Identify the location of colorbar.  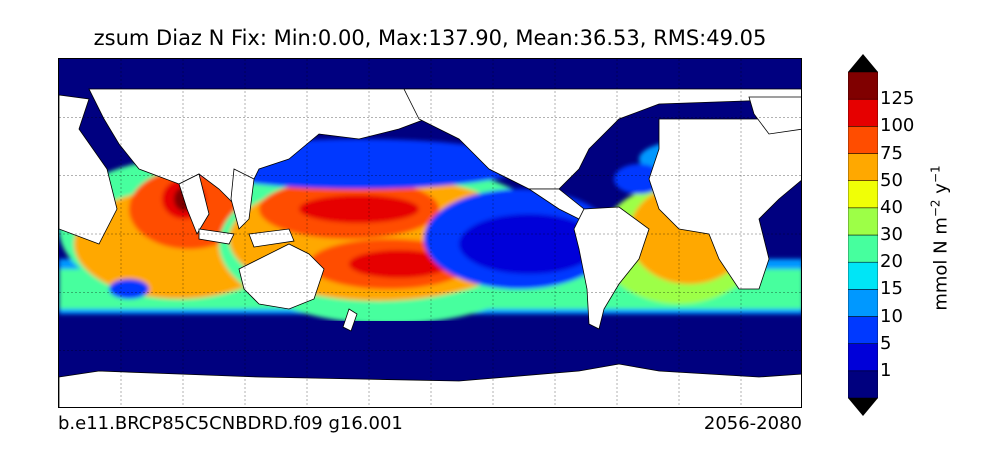
(863, 235).